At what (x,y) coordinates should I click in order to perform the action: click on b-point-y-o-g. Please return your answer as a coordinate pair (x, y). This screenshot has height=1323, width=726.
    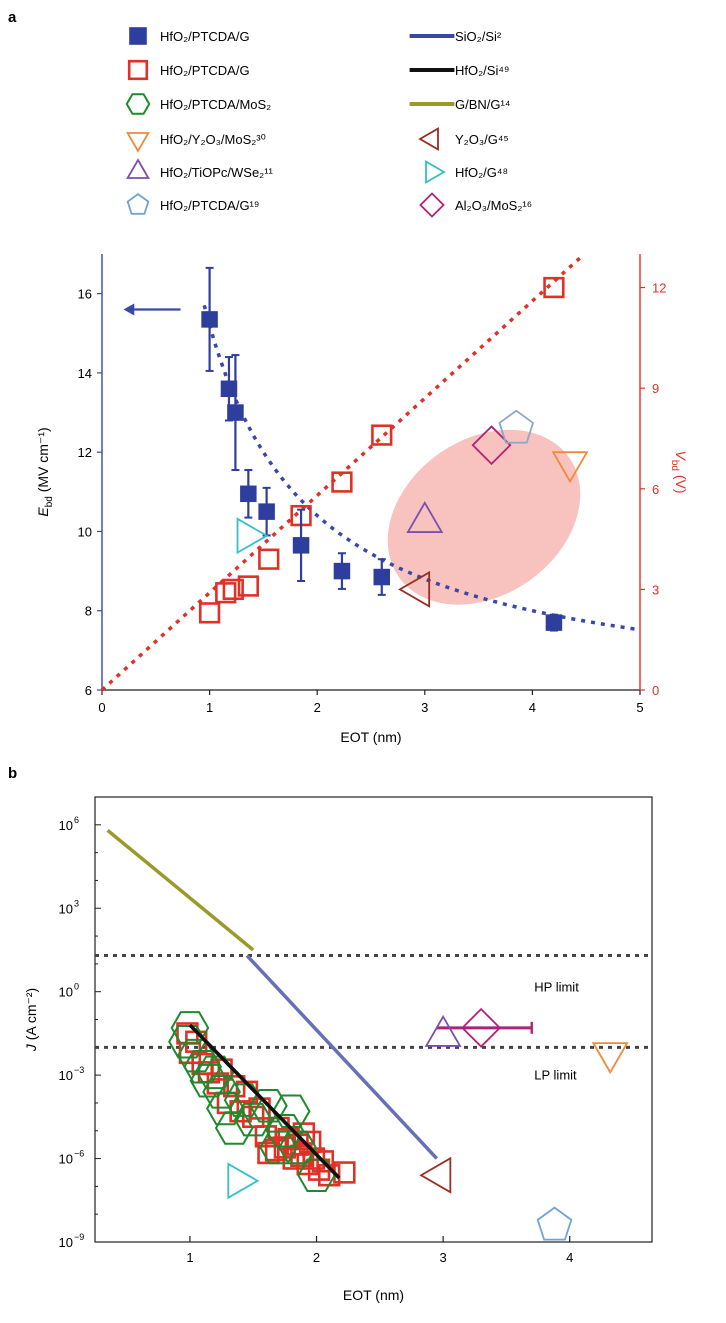
    Looking at the image, I should click on (435, 1175).